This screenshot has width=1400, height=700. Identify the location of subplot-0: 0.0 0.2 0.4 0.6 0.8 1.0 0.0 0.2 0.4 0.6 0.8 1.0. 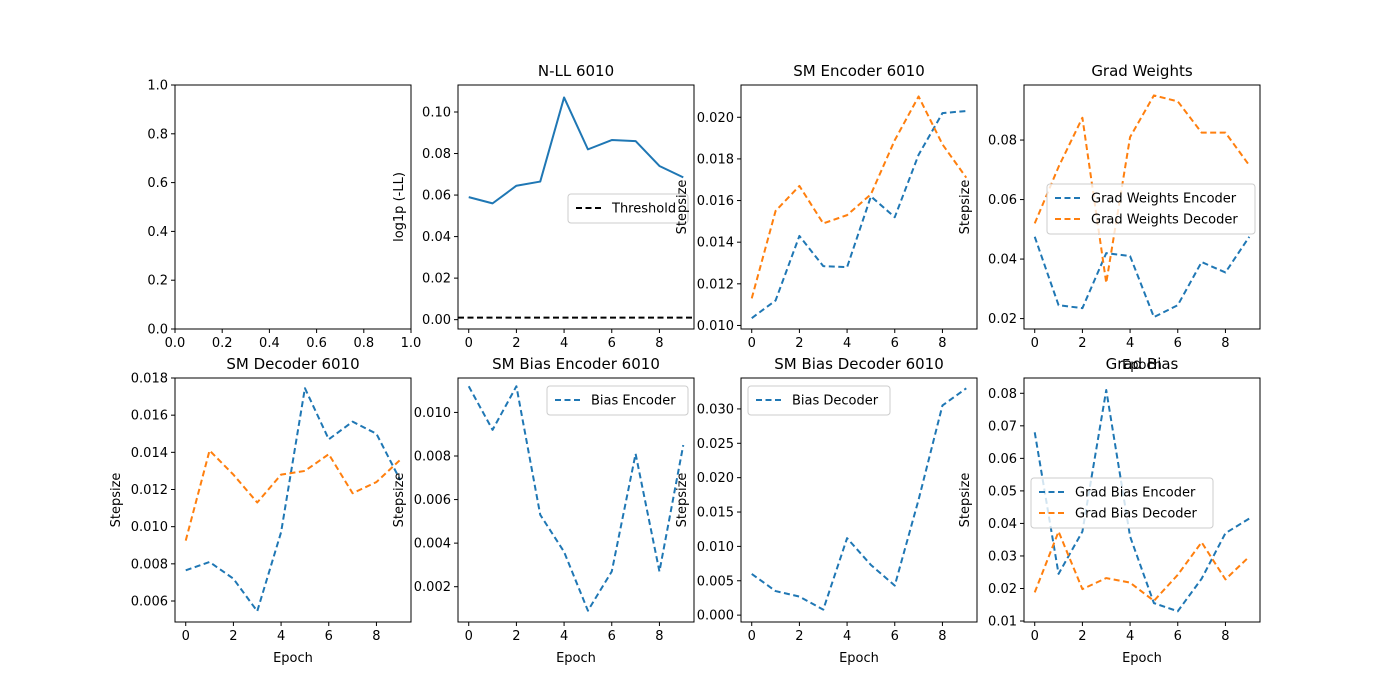
(284, 215).